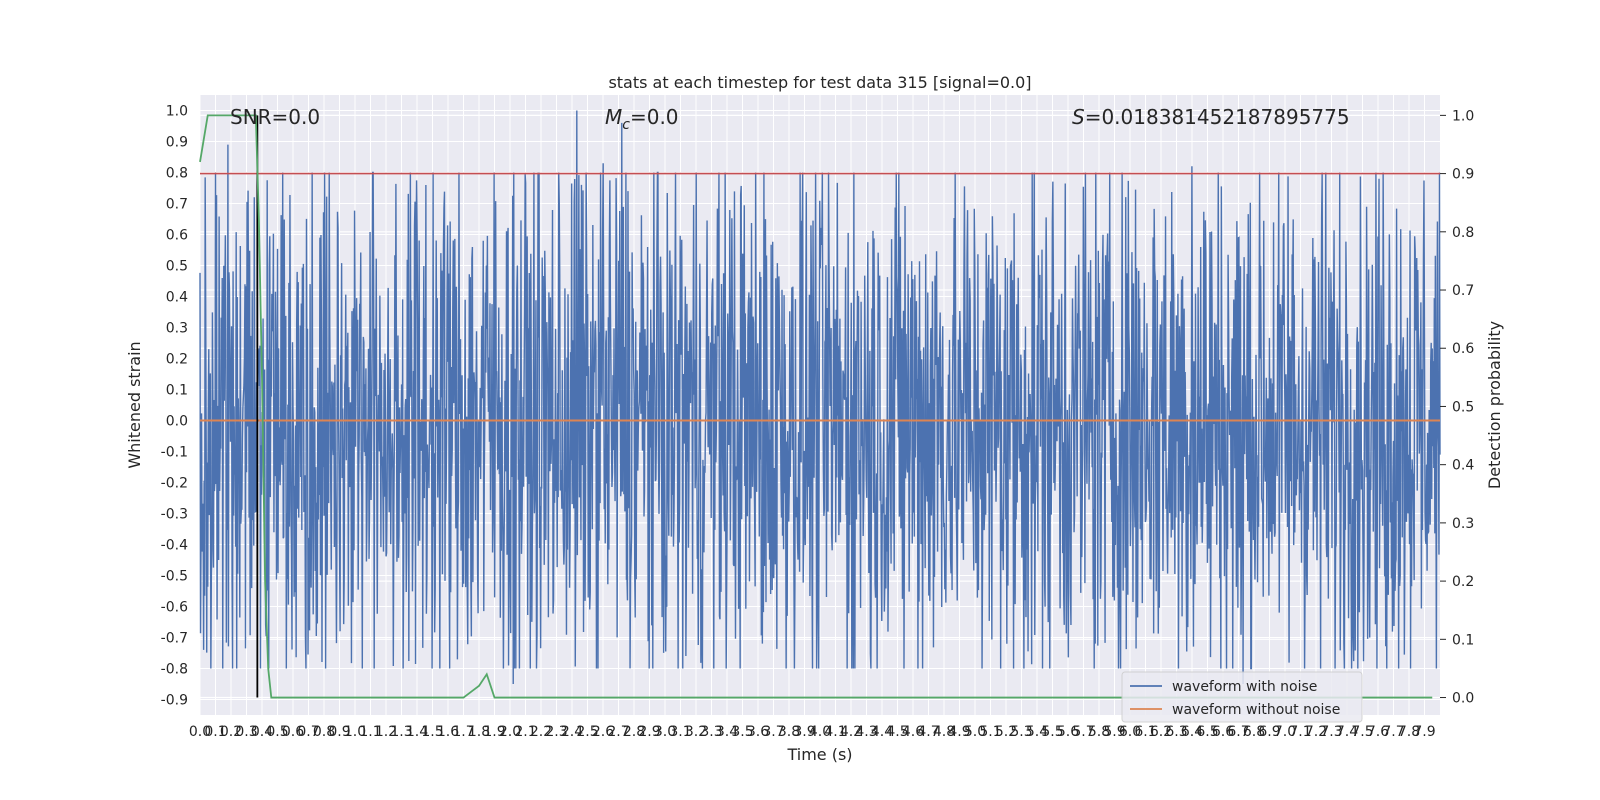 Image resolution: width=1600 pixels, height=800 pixels. Describe the element at coordinates (1238, 732) in the screenshot. I see `x-tick-label: 6.7` at that location.